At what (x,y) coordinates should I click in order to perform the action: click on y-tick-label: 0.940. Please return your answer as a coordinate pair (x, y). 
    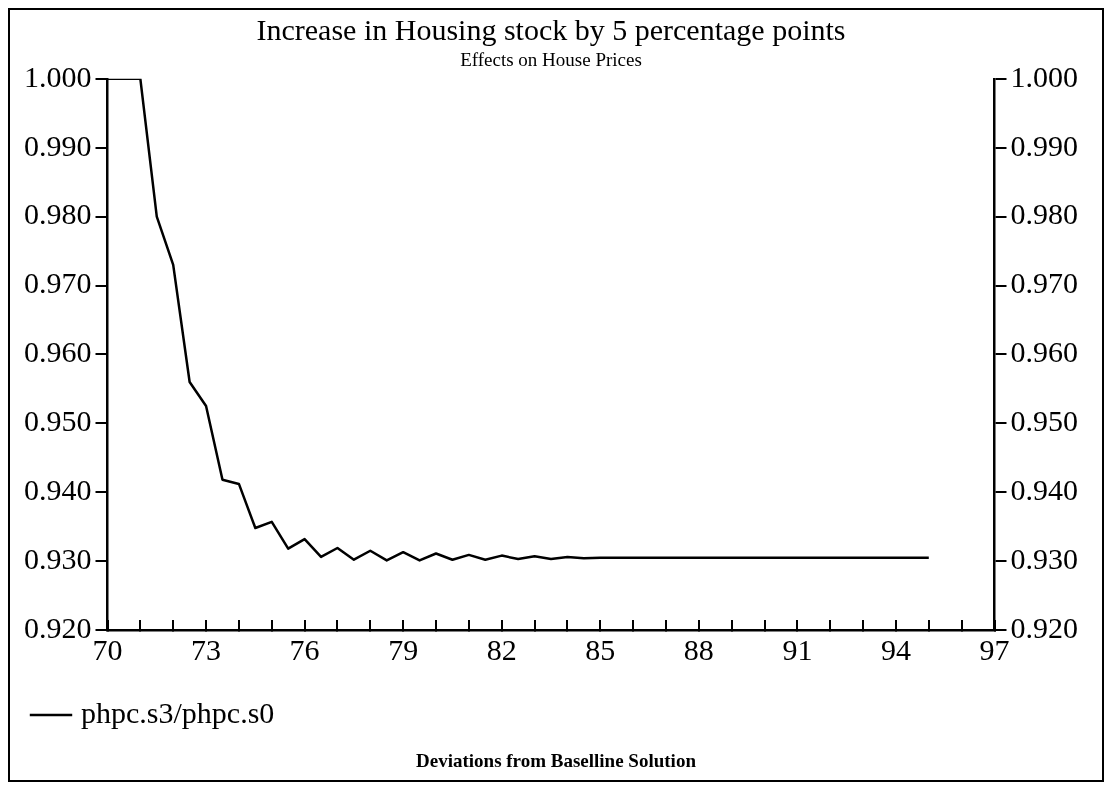
    Looking at the image, I should click on (58, 490).